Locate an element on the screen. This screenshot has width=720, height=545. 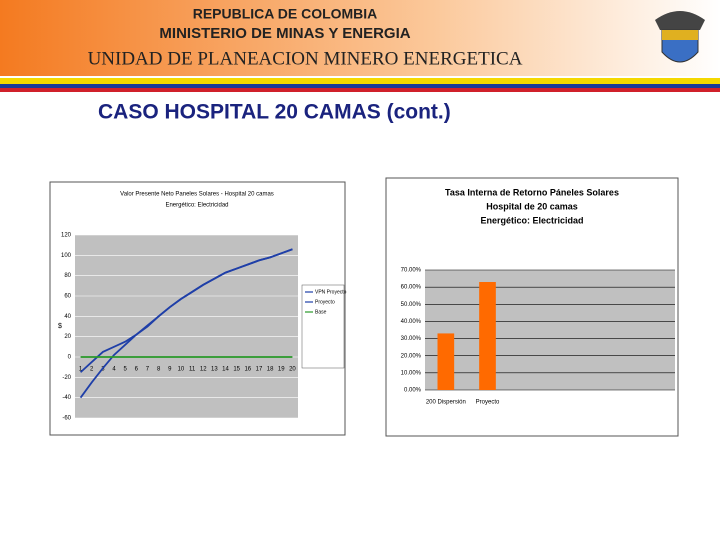
line-series is located at coordinates (186, 323).